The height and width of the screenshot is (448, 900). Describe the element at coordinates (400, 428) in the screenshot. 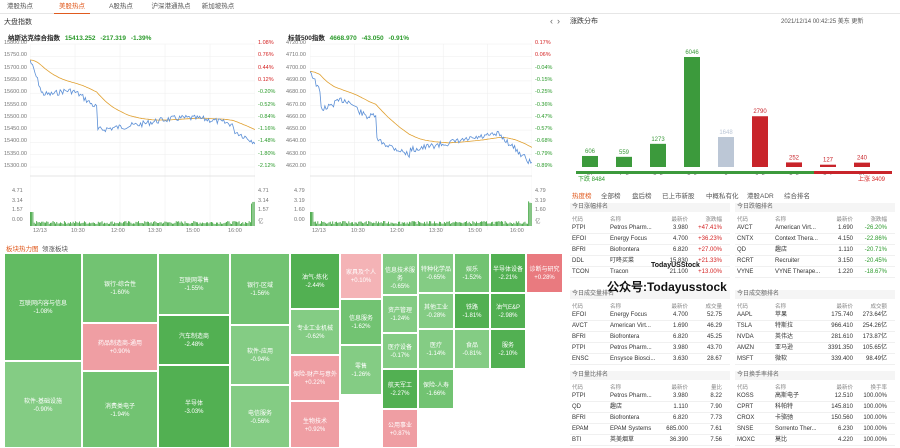

I see `heatmap-cell: 公用事业 +0.87%` at that location.